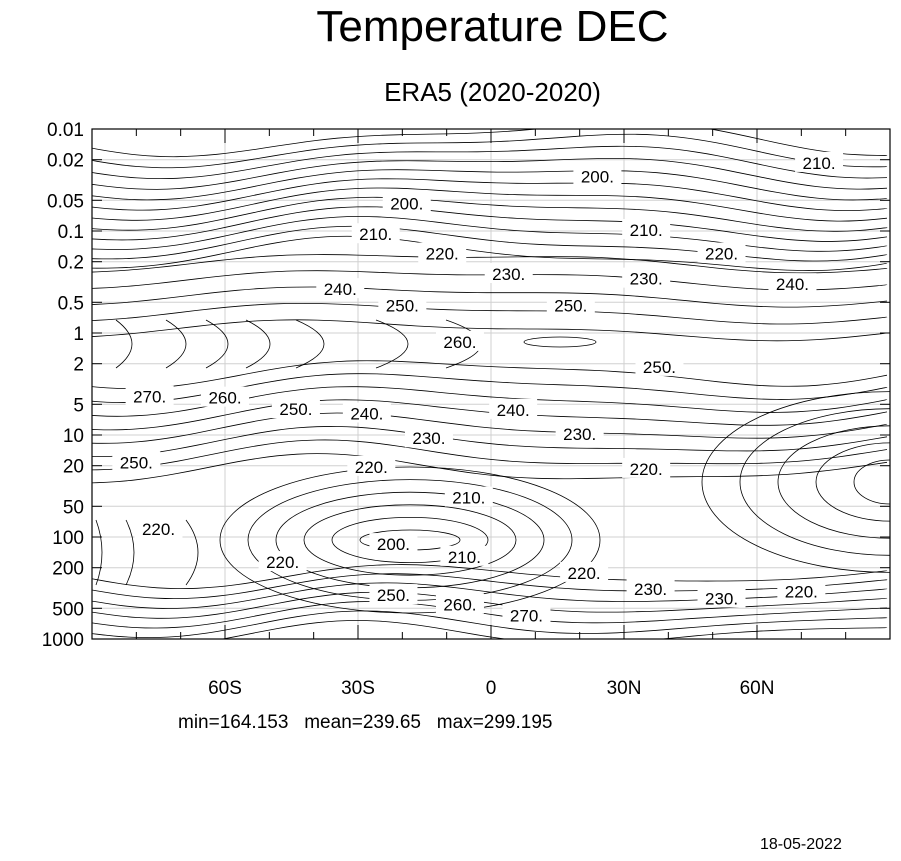 The image size is (901, 861). What do you see at coordinates (78, 405) in the screenshot?
I see `y-tick-label: 5` at bounding box center [78, 405].